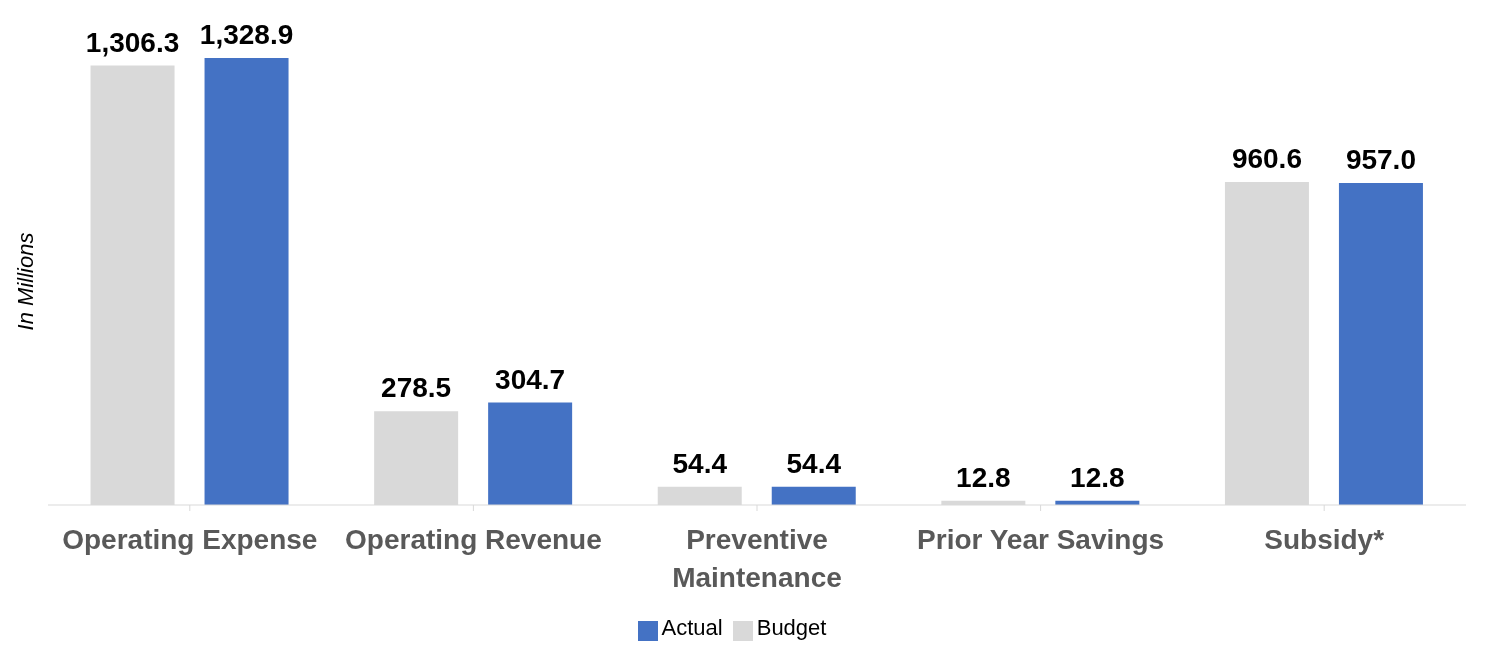 This screenshot has width=1494, height=649. Describe the element at coordinates (473, 539) in the screenshot. I see `x-tick-label: Operating Revenue` at that location.